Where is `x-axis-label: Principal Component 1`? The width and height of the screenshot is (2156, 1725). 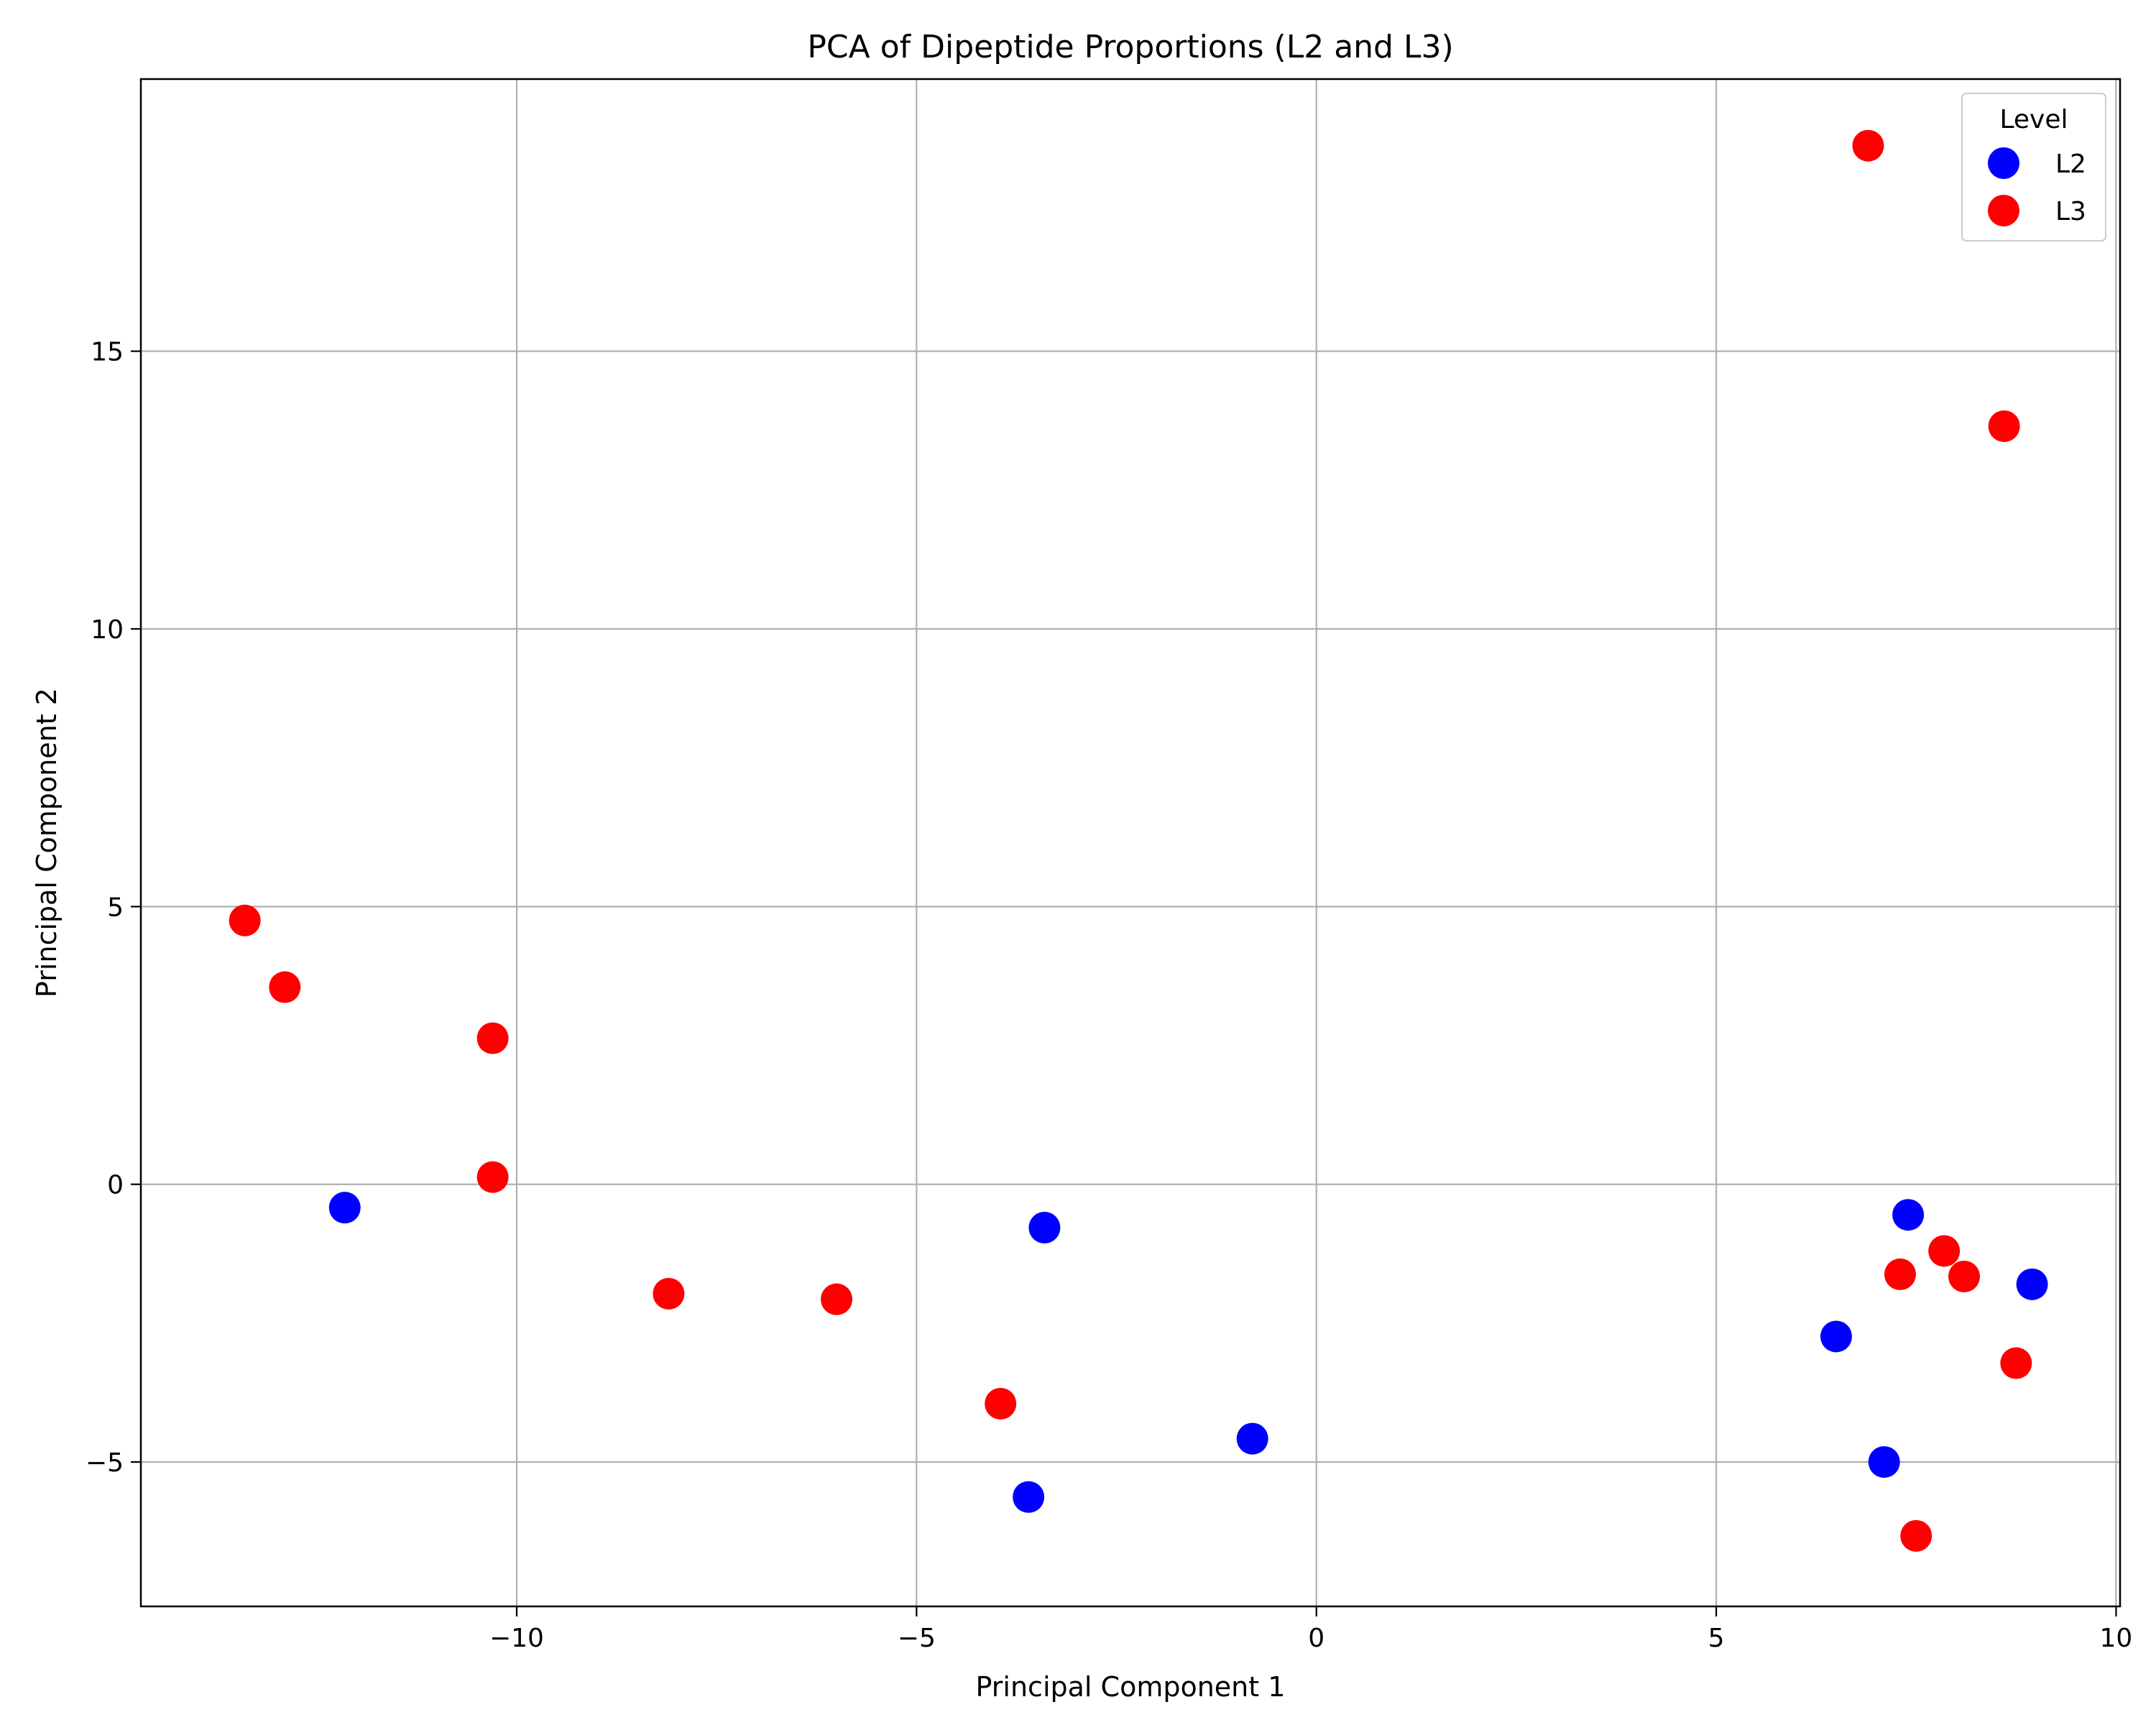
x-axis-label: Principal Component 1 is located at coordinates (1131, 1687).